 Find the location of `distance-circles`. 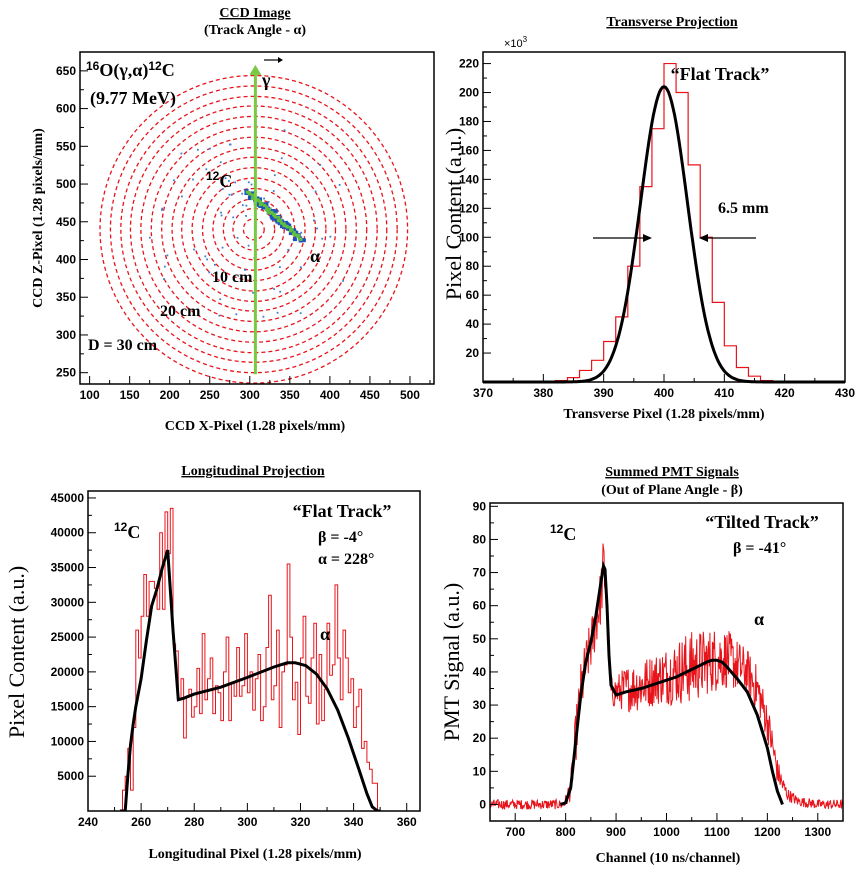

distance-circles is located at coordinates (254, 229).